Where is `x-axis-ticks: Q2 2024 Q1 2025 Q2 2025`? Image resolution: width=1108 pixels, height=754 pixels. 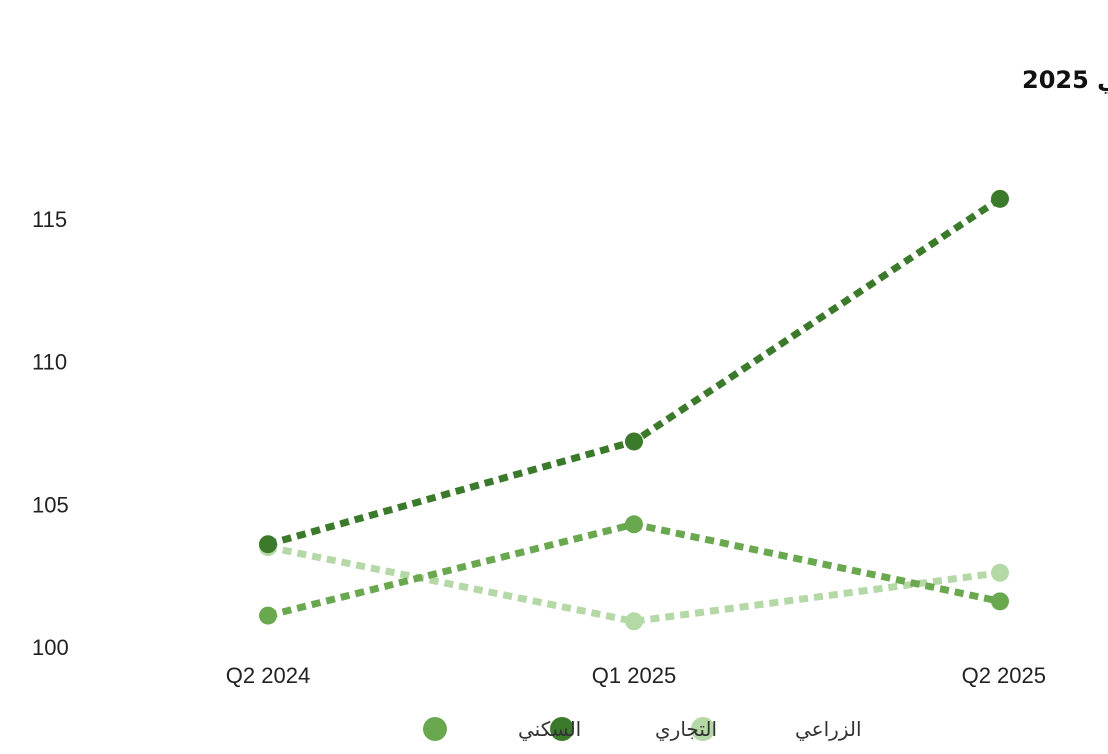
x-axis-ticks: Q2 2024 Q1 2025 Q2 2025 is located at coordinates (636, 675).